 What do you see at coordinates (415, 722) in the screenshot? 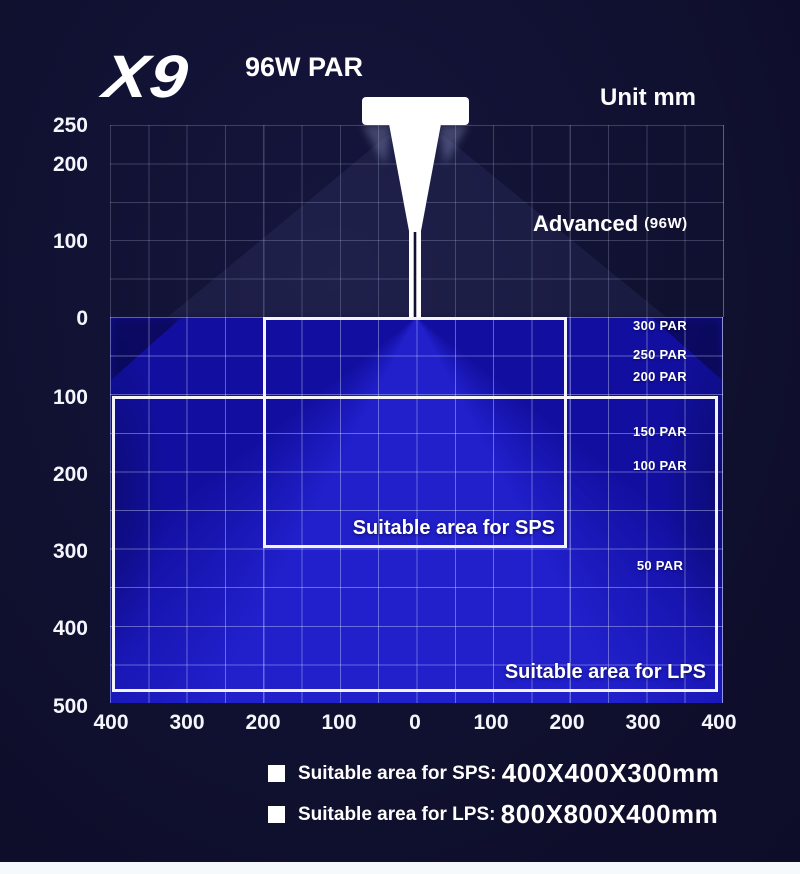
I see `x-tick-label: 0` at bounding box center [415, 722].